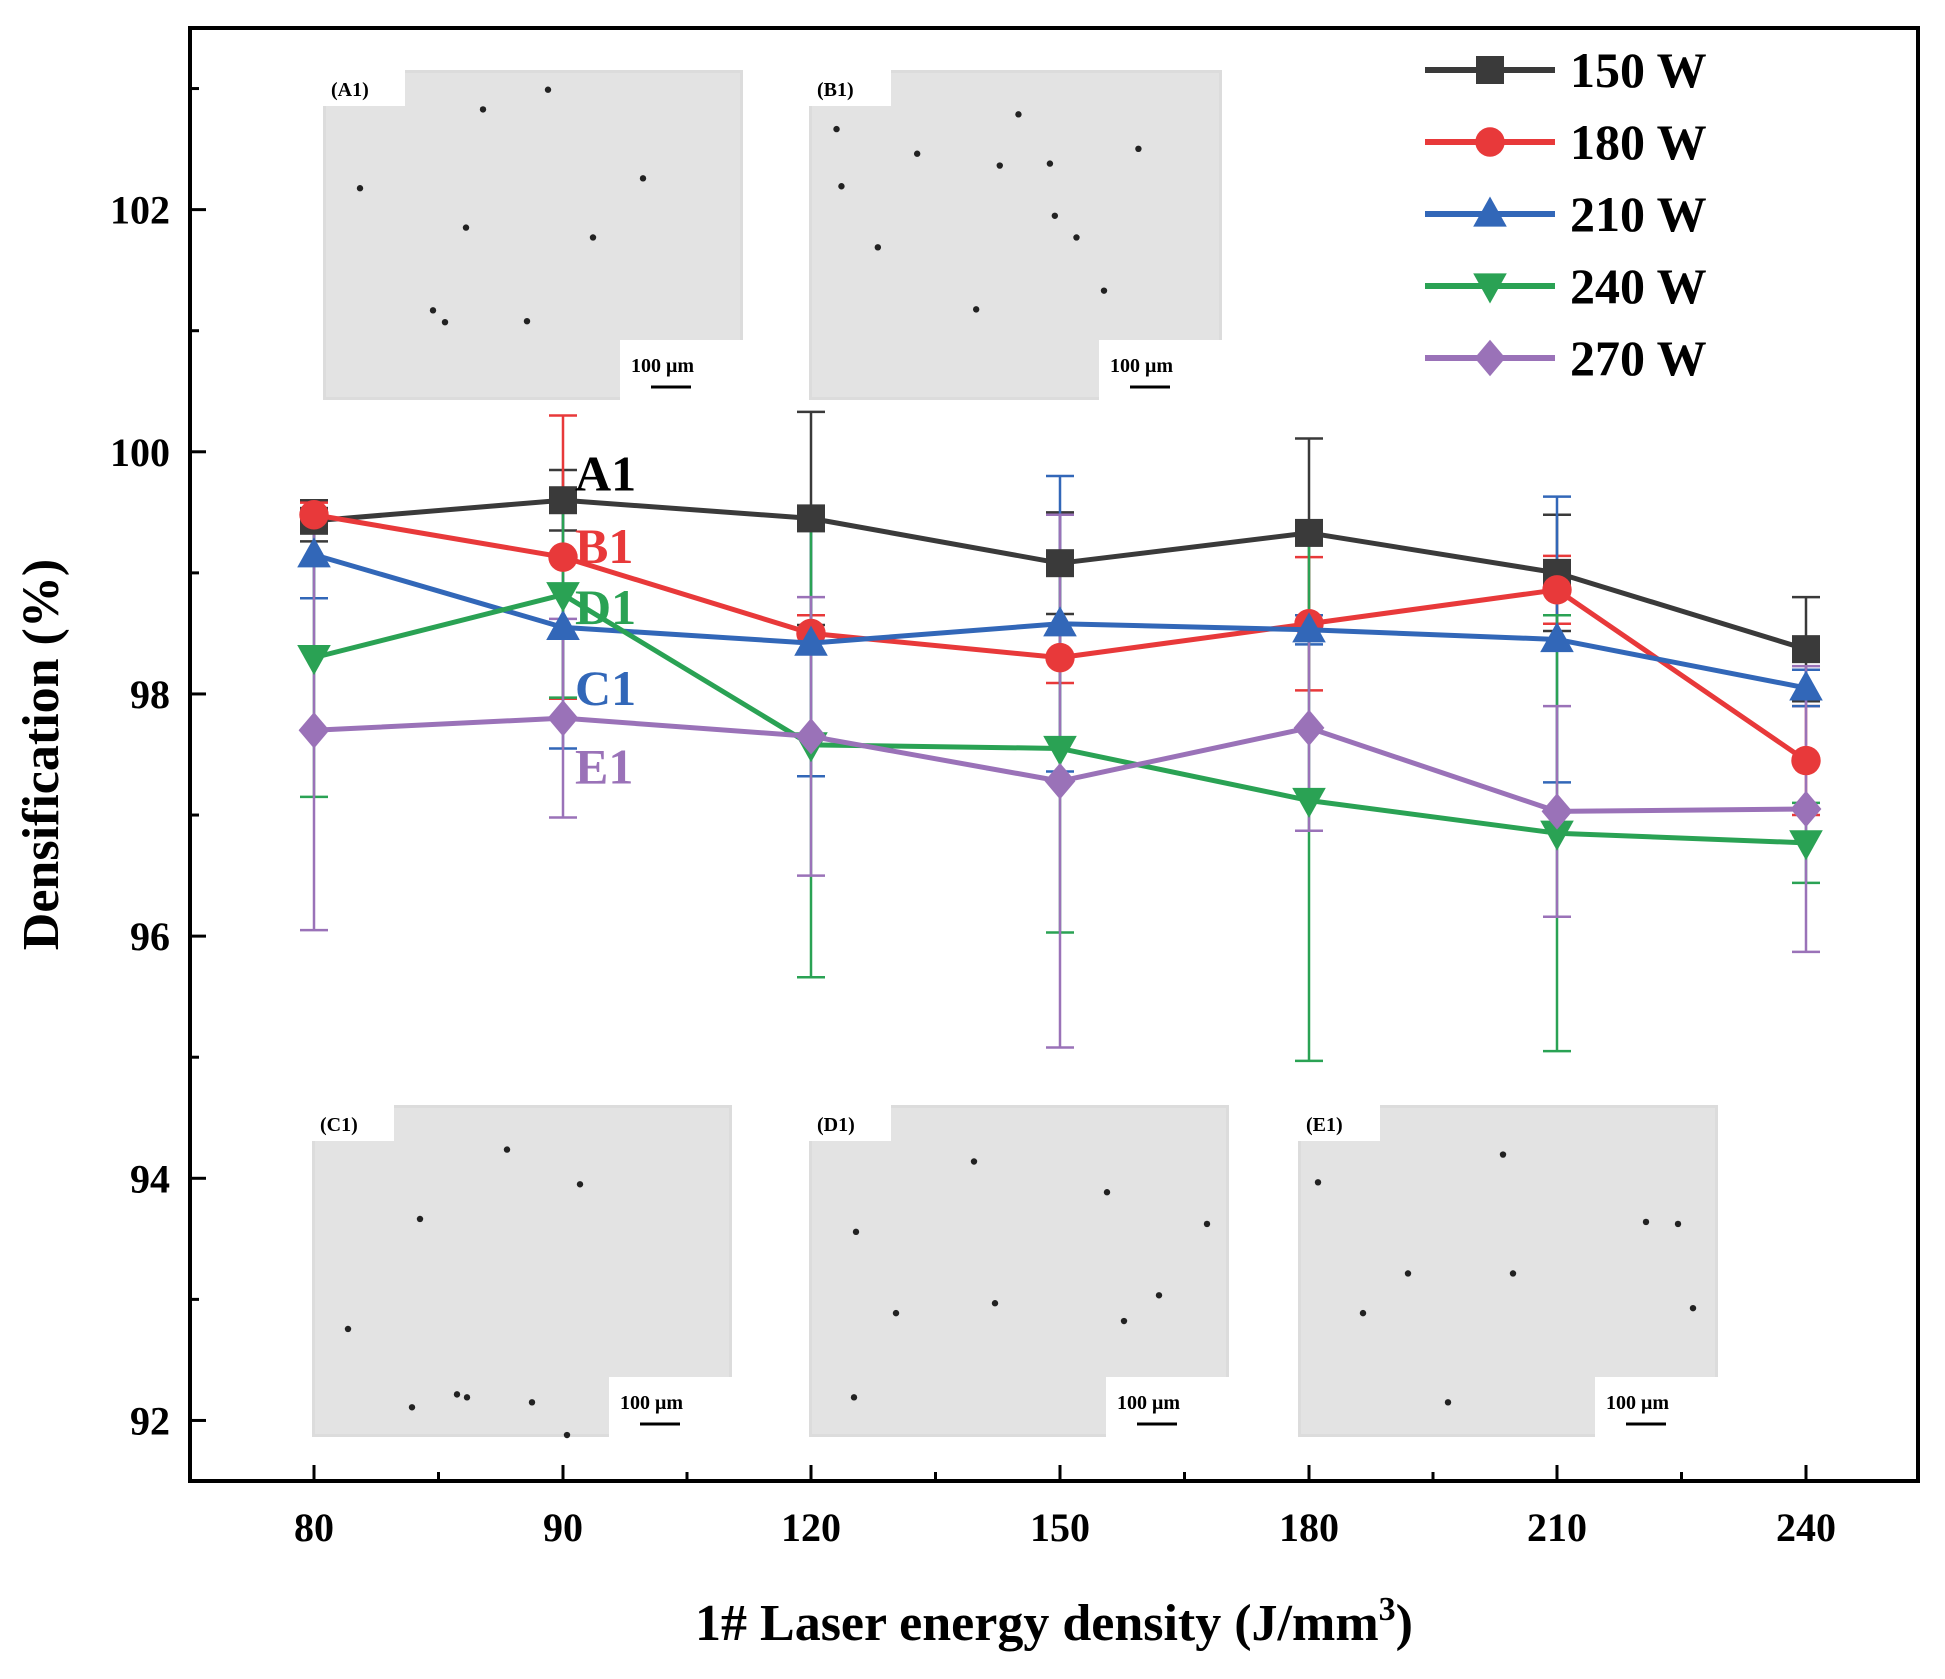 This screenshot has width=1945, height=1679. I want to click on y-tick-label: 98, so click(150, 694).